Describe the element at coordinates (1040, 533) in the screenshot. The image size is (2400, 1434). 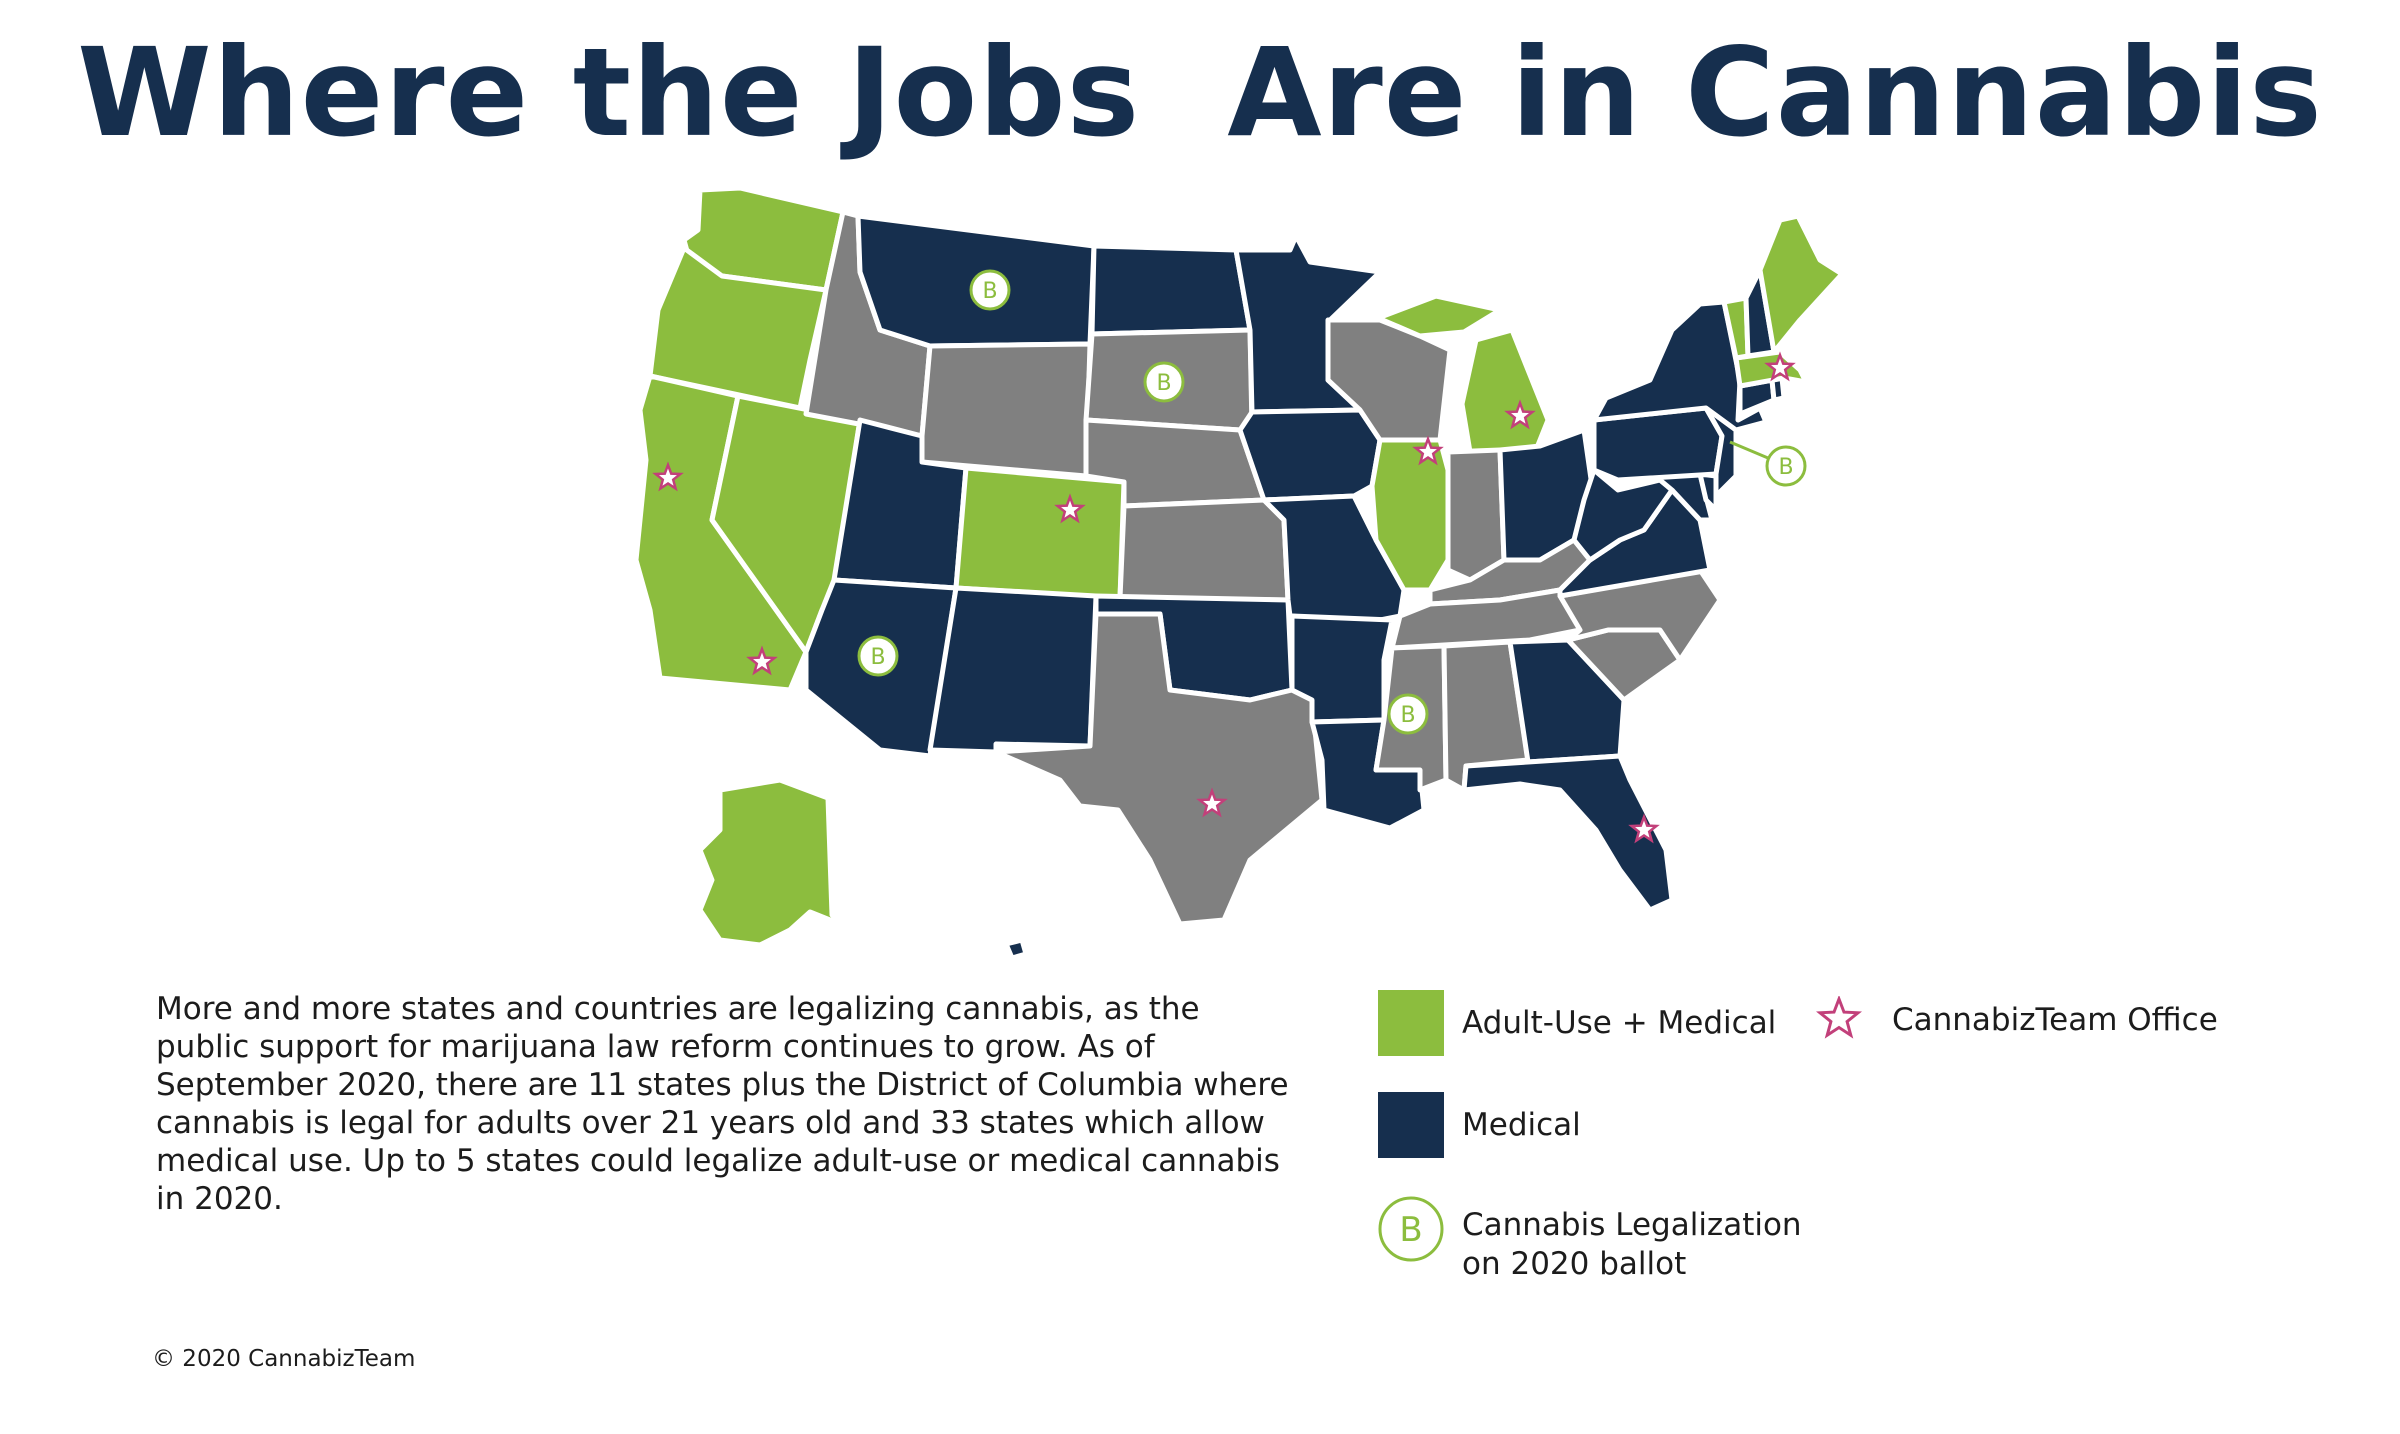
I see `state-colorado` at that location.